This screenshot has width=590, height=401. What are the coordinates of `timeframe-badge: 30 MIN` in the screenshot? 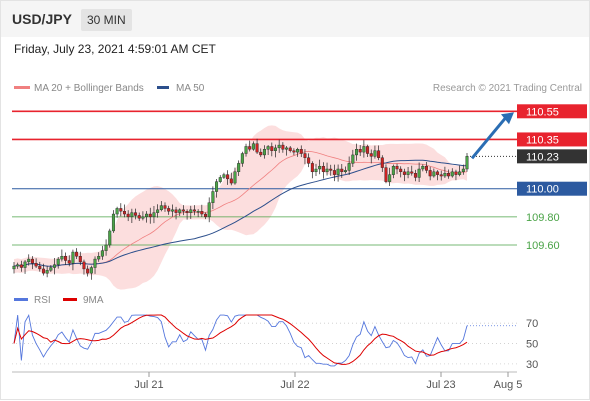 It's located at (106, 20).